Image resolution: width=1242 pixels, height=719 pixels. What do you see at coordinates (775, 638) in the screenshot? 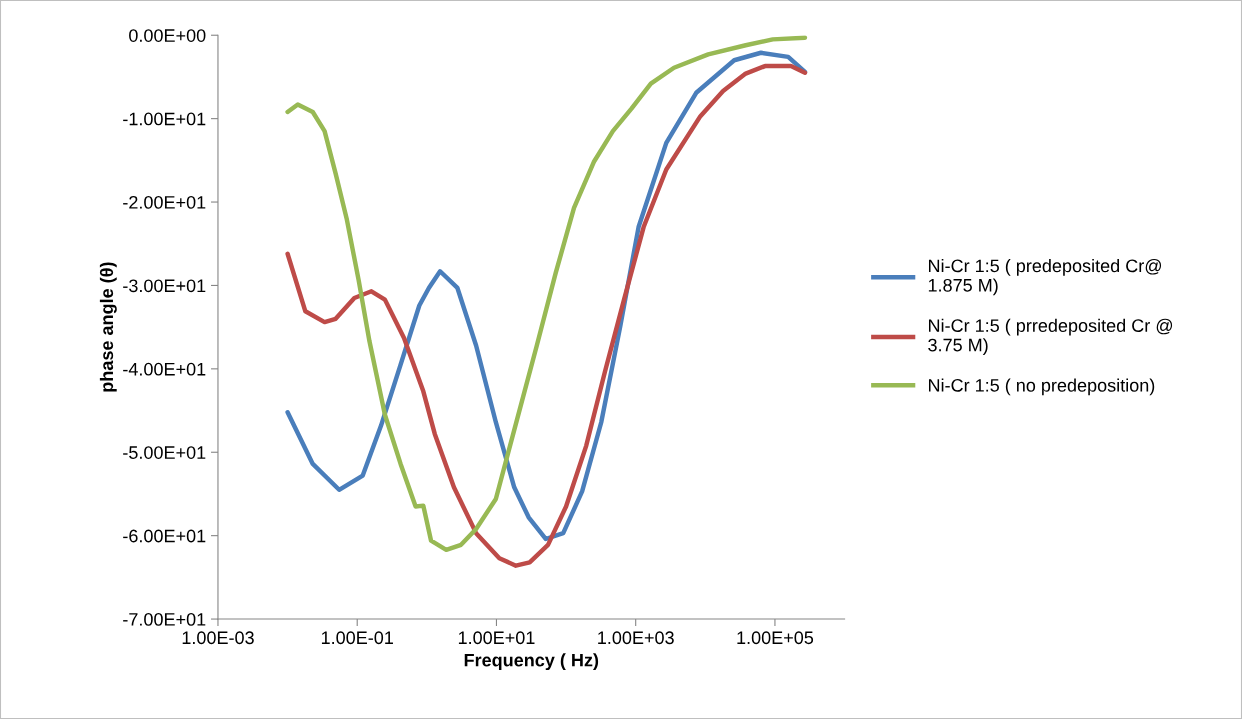
I see `x-tick-label: 1.00E+05` at bounding box center [775, 638].